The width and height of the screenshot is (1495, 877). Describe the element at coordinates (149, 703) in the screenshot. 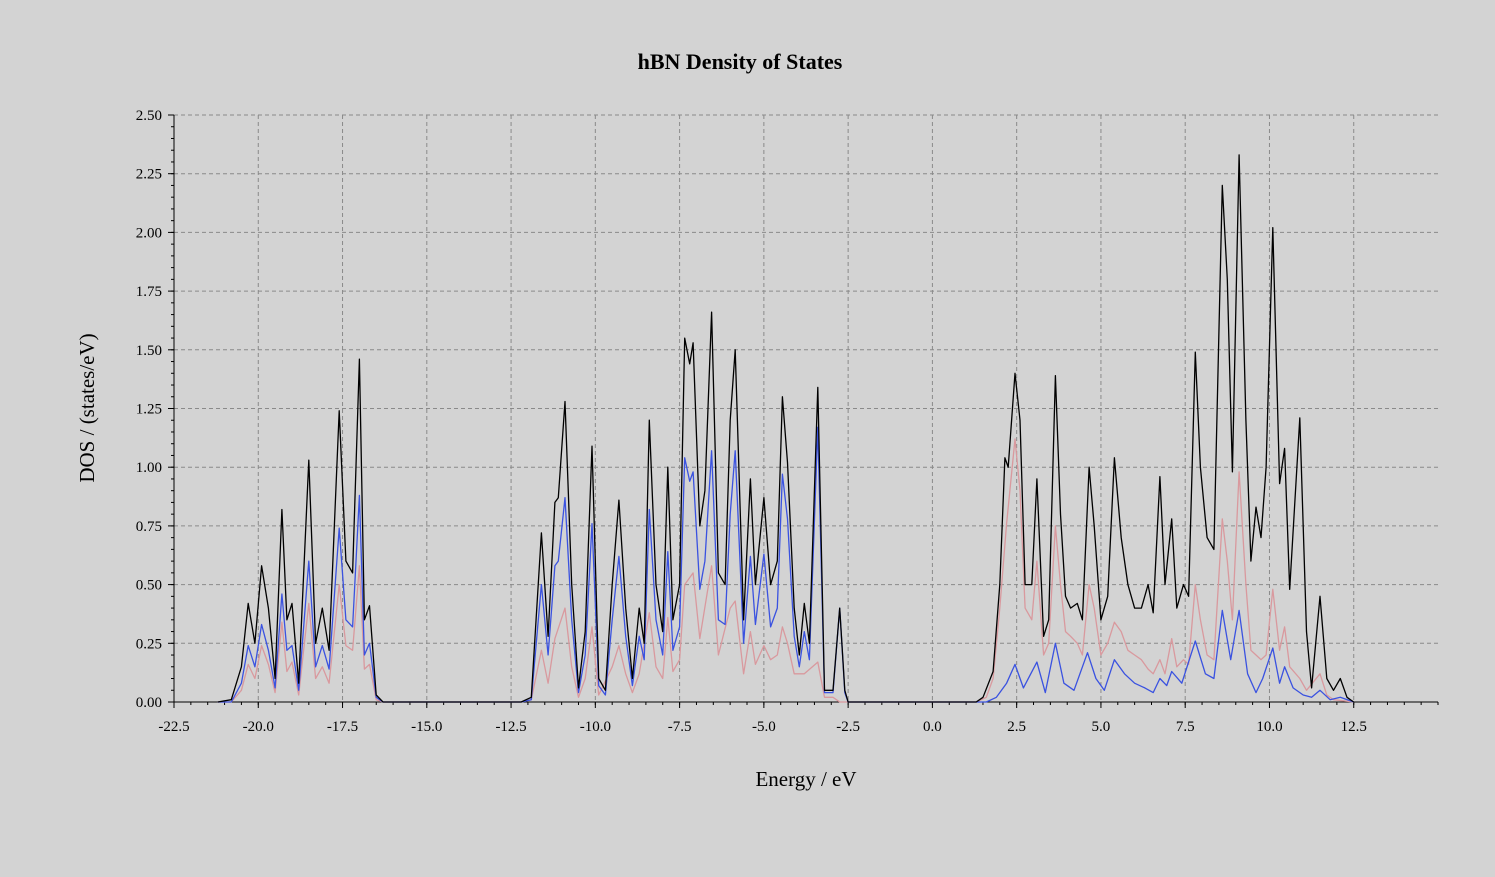

I see `y-tick-label: 0.00` at that location.